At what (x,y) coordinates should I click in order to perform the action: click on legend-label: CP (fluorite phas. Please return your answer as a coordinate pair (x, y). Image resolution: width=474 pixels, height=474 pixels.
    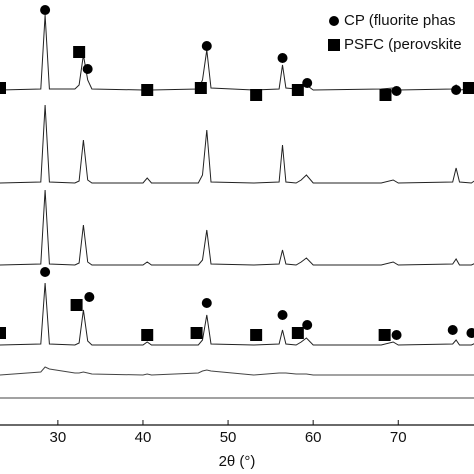
    Looking at the image, I should click on (399, 20).